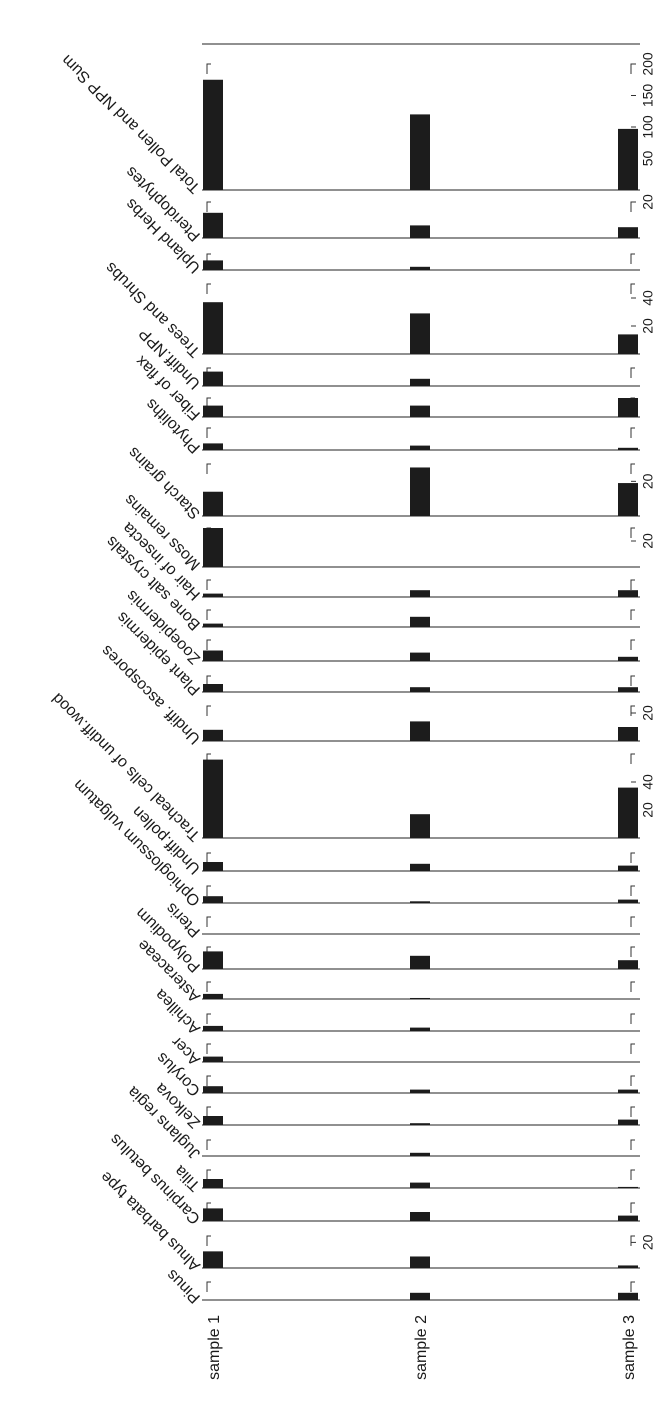  I want to click on tick-label: 50, so click(647, 159).